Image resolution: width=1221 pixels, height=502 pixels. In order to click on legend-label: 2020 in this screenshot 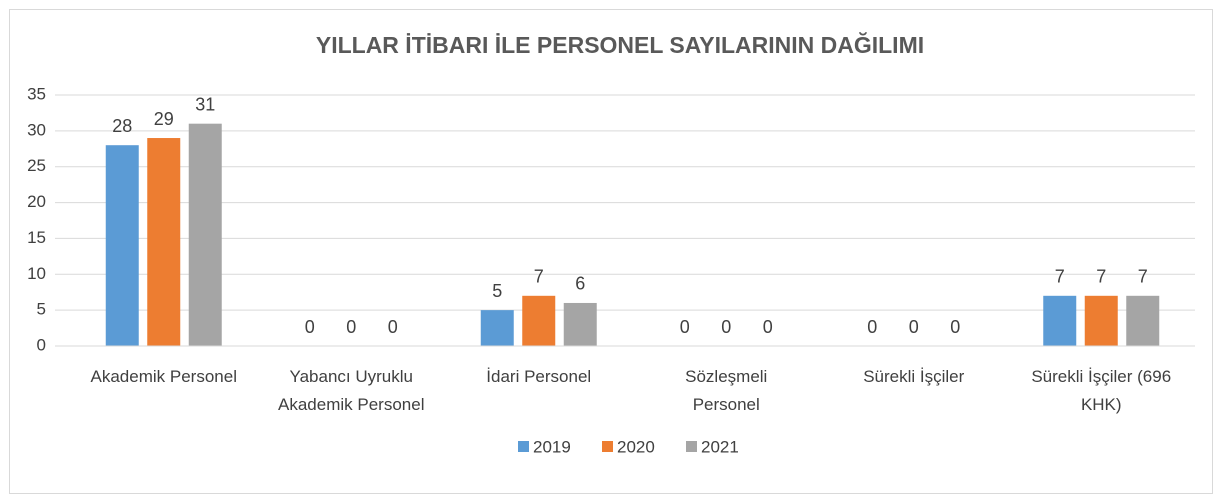, I will do `click(636, 446)`.